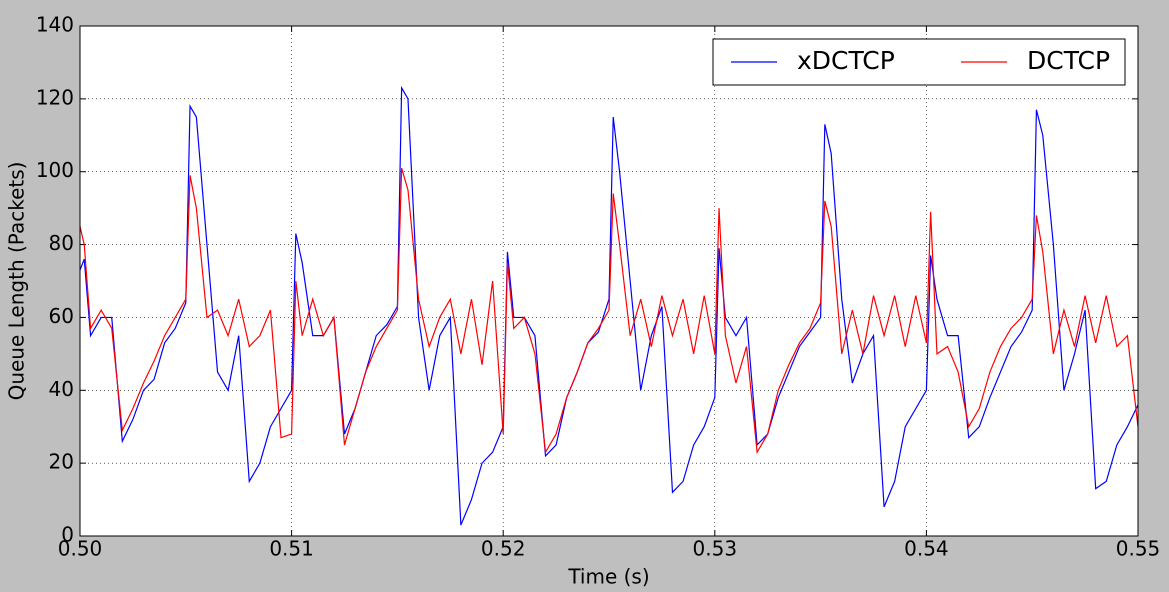 This screenshot has width=1169, height=592. What do you see at coordinates (503, 549) in the screenshot?
I see `x-tick-label: 0.52` at bounding box center [503, 549].